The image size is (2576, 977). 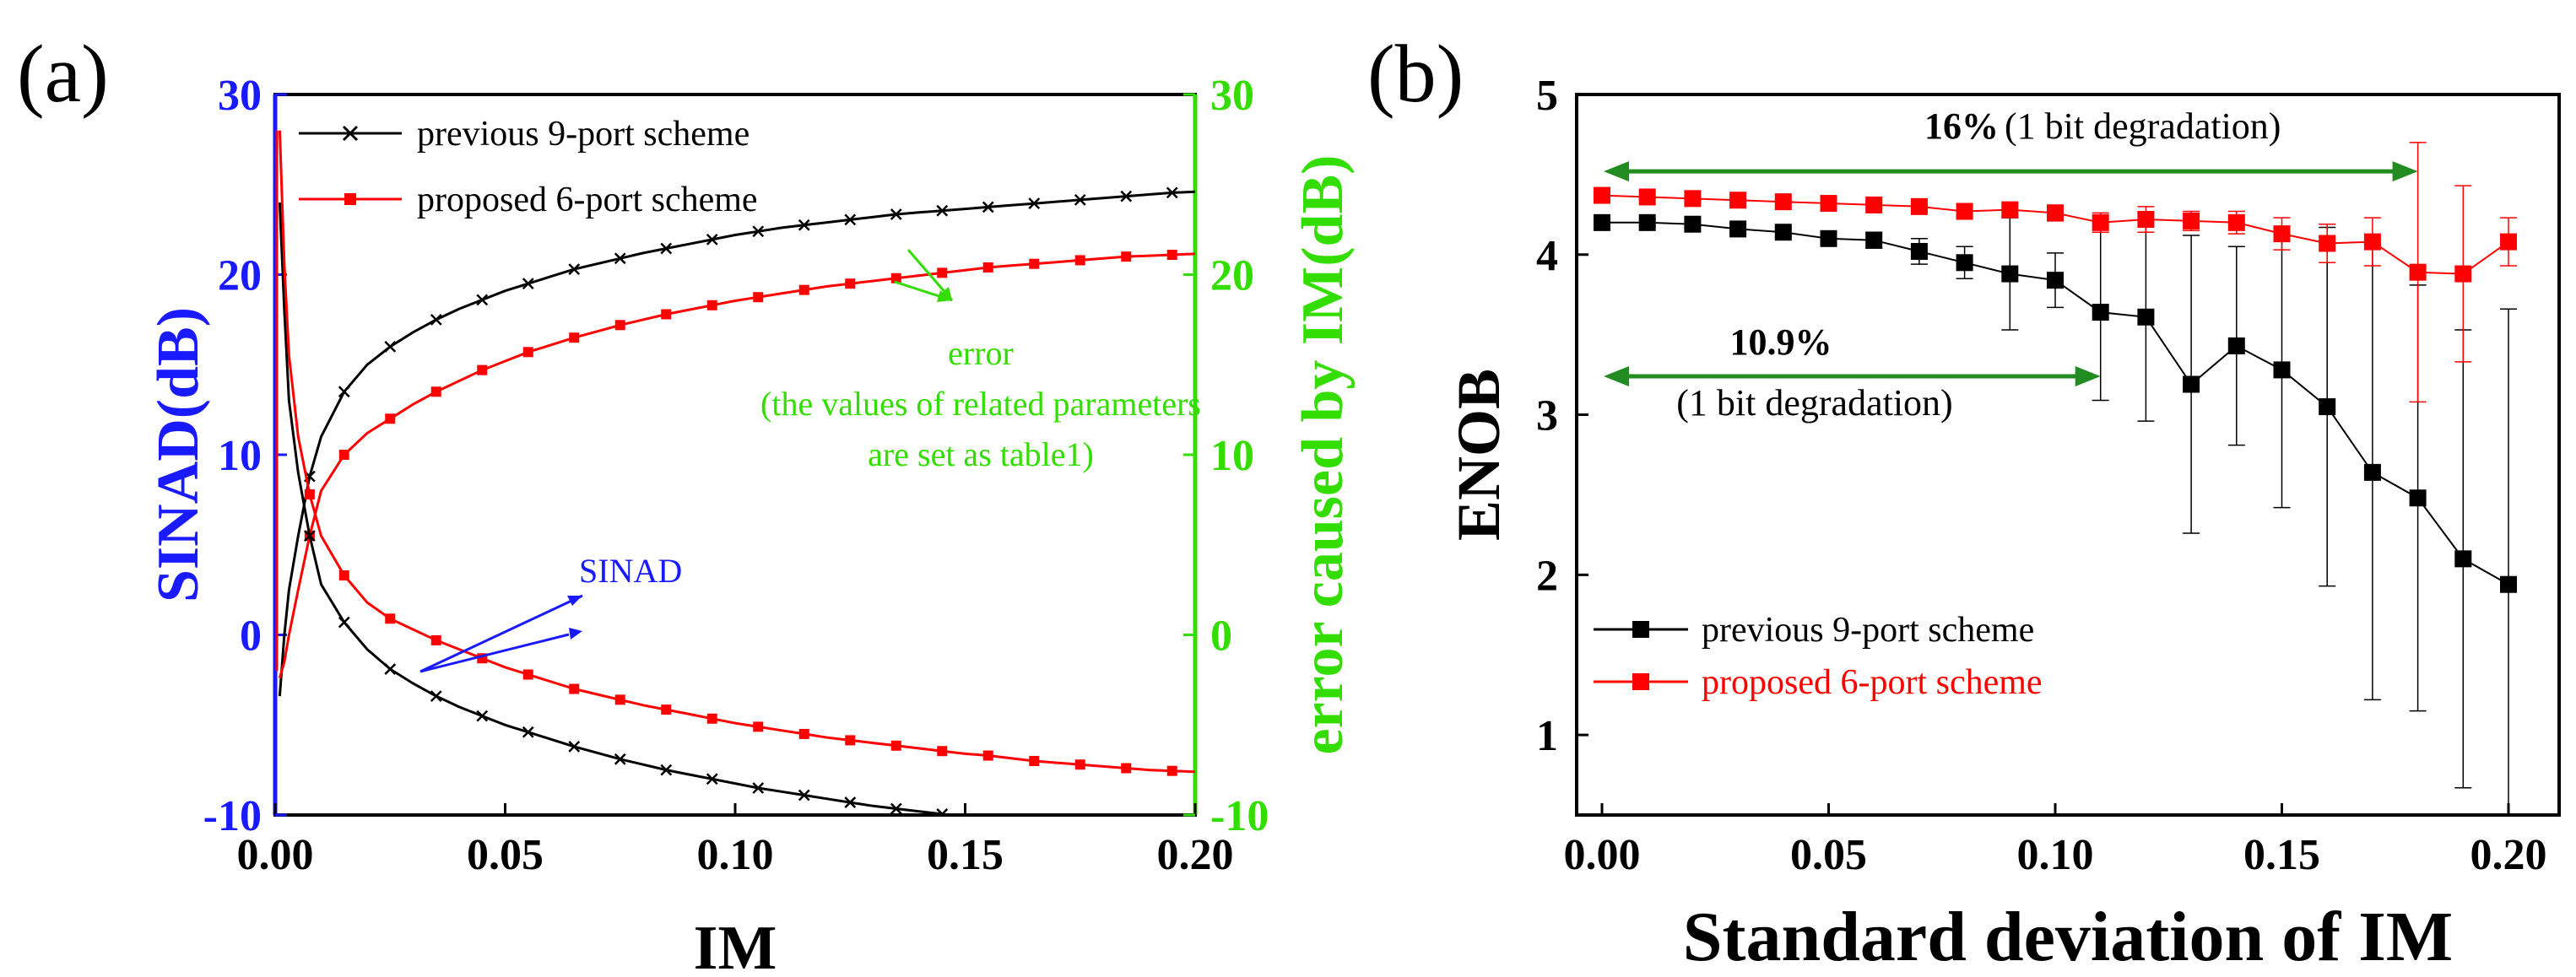 What do you see at coordinates (1232, 456) in the screenshot?
I see `panel-a-y-tick-label-right: 10` at bounding box center [1232, 456].